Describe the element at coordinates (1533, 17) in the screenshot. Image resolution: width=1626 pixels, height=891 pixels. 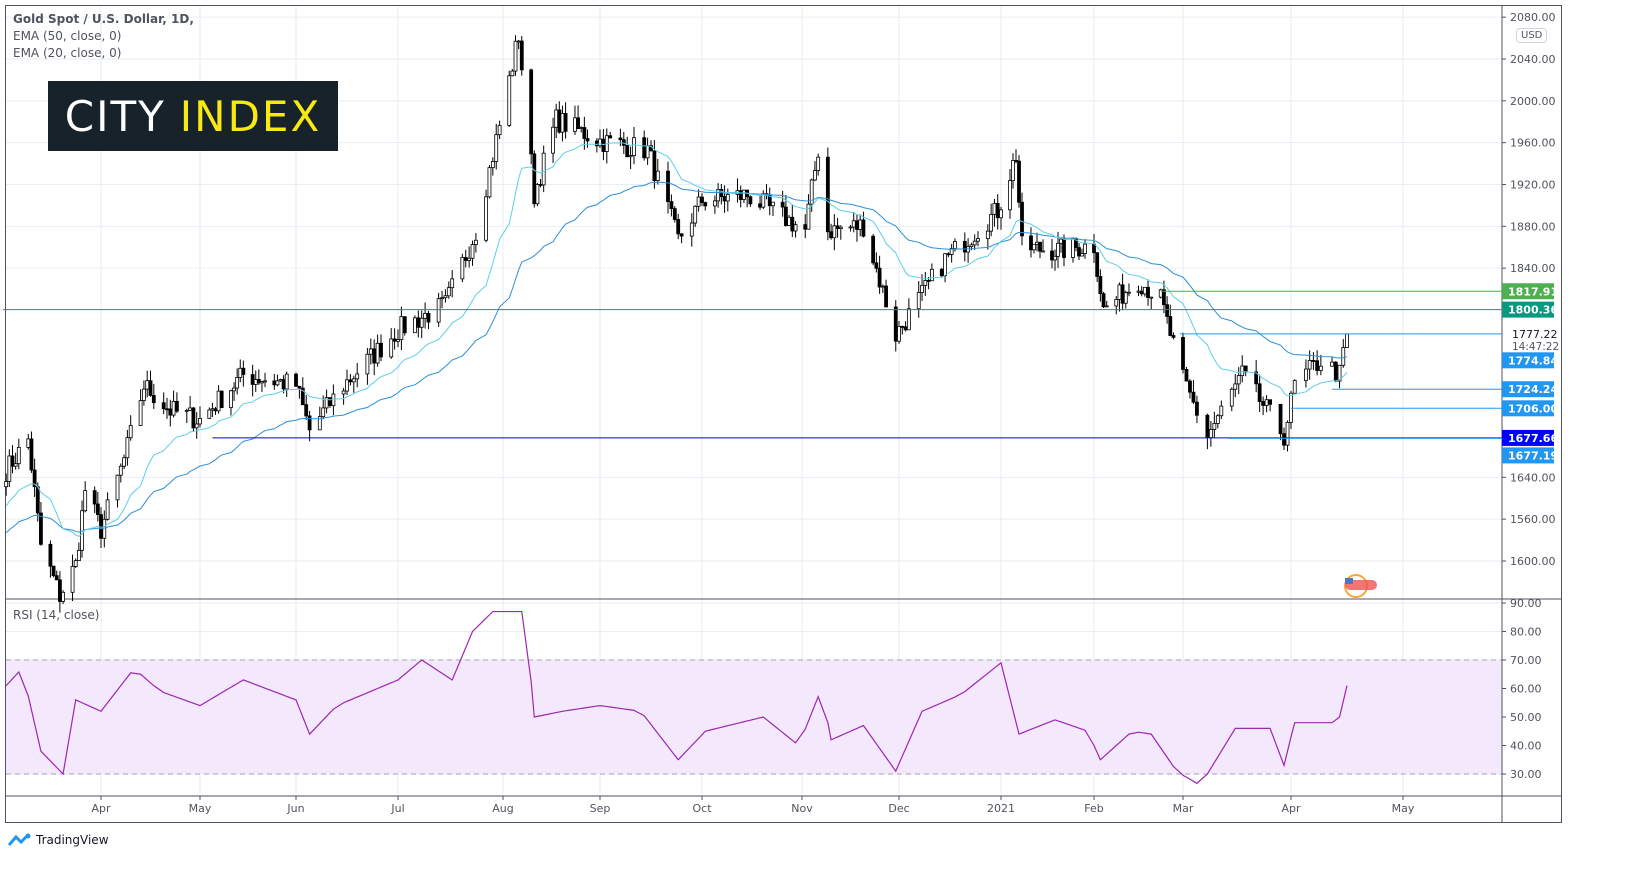
I see `price-tick-label: 2080.00` at that location.